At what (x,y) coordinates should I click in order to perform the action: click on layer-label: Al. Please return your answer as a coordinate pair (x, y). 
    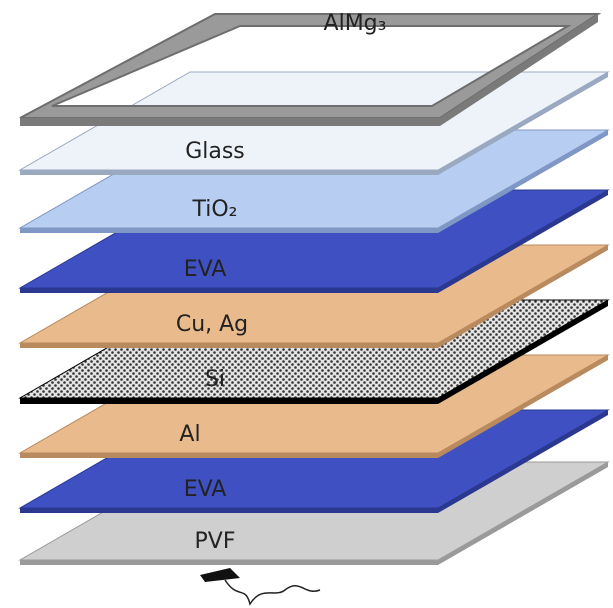
    Looking at the image, I should click on (189, 434).